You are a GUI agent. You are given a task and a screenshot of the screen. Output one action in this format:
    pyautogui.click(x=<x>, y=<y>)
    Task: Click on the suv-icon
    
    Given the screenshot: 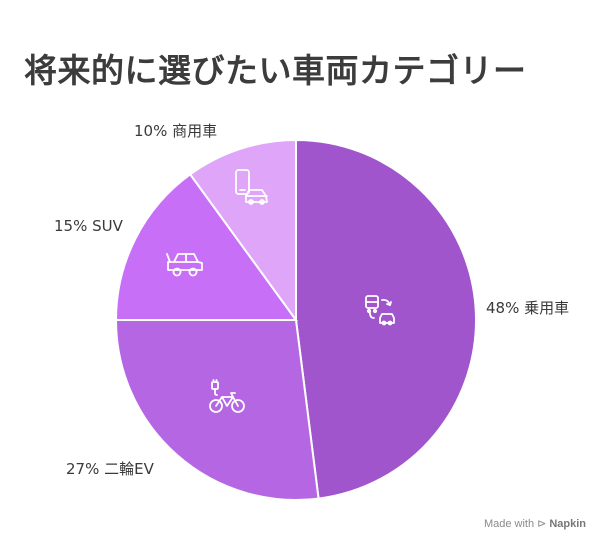 What is the action you would take?
    pyautogui.click(x=184, y=265)
    